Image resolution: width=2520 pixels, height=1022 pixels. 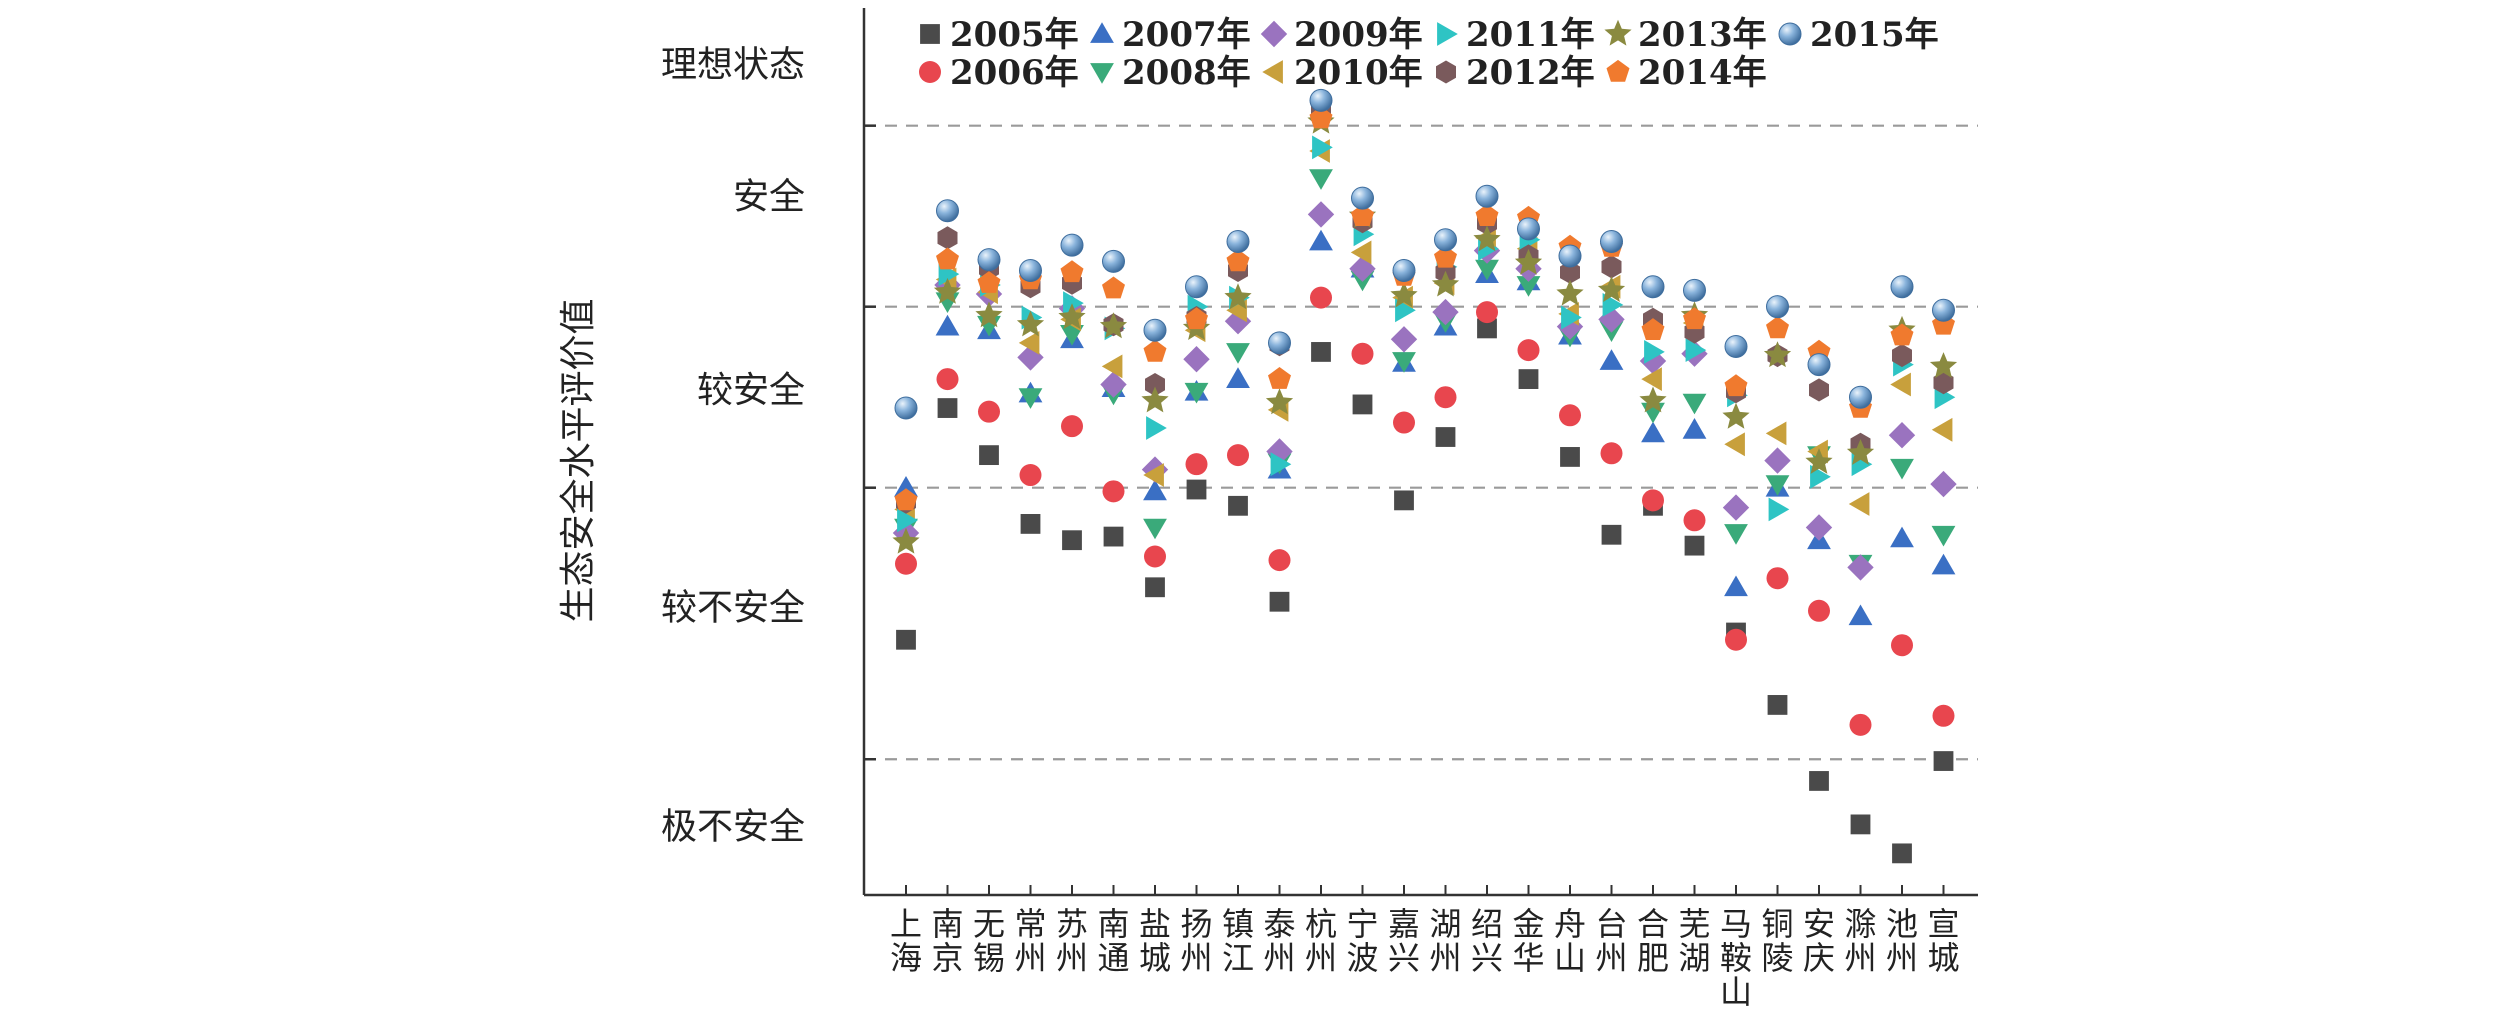 What do you see at coordinates (1858, 35) in the screenshot?
I see `legend-item: 2015年` at bounding box center [1858, 35].